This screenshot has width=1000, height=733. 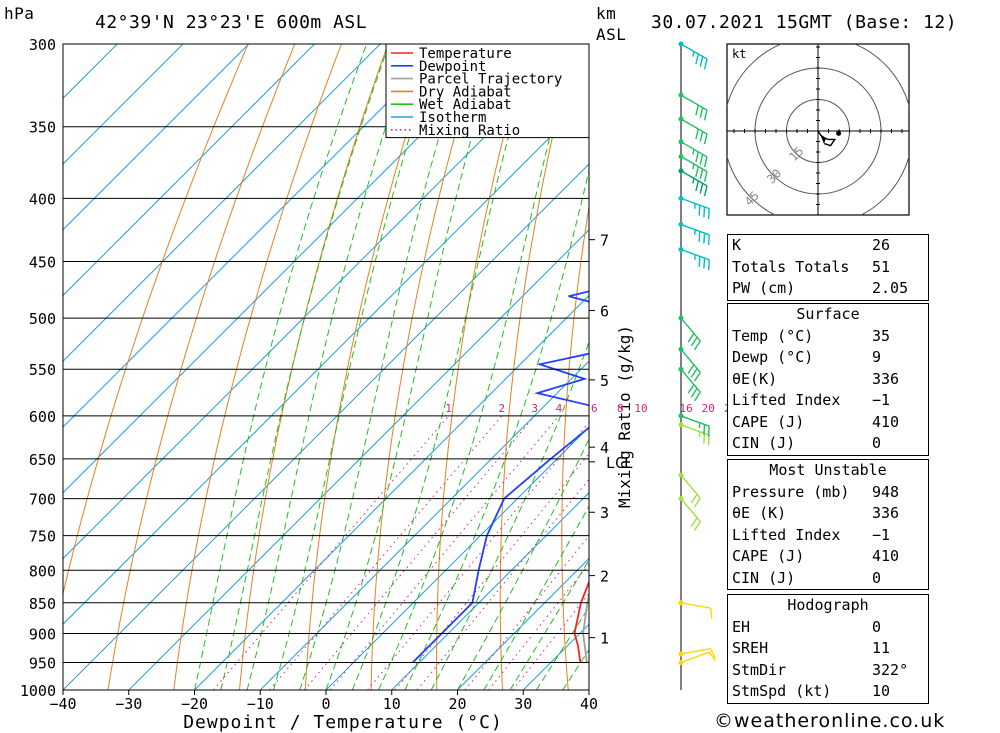 What do you see at coordinates (737, 245) in the screenshot?
I see `index-label: K` at bounding box center [737, 245].